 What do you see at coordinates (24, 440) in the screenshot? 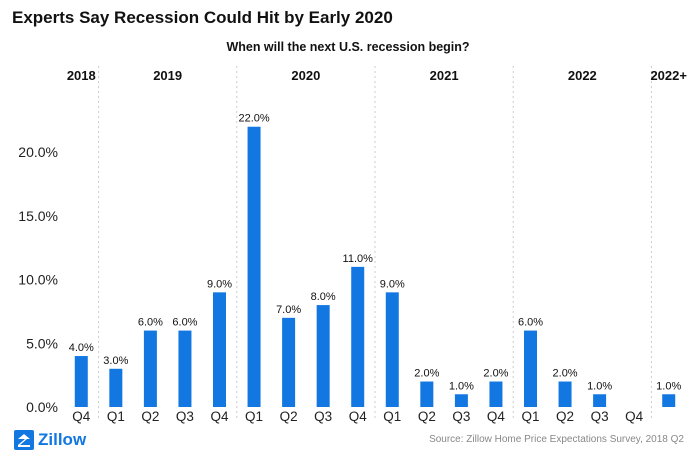
I see `zillow-logo-icon` at bounding box center [24, 440].